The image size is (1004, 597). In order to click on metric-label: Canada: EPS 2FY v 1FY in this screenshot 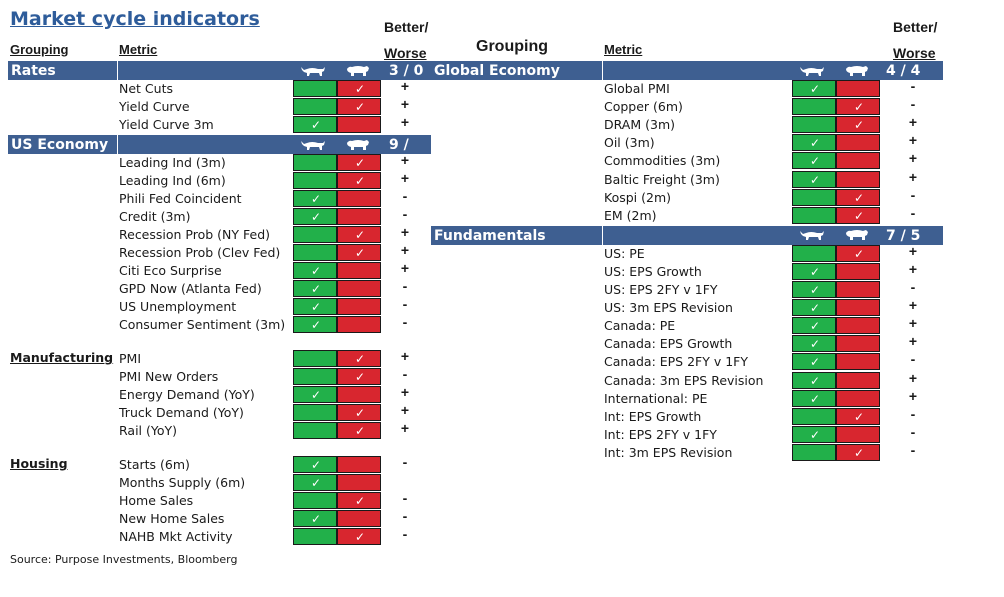, I will do `click(676, 362)`.